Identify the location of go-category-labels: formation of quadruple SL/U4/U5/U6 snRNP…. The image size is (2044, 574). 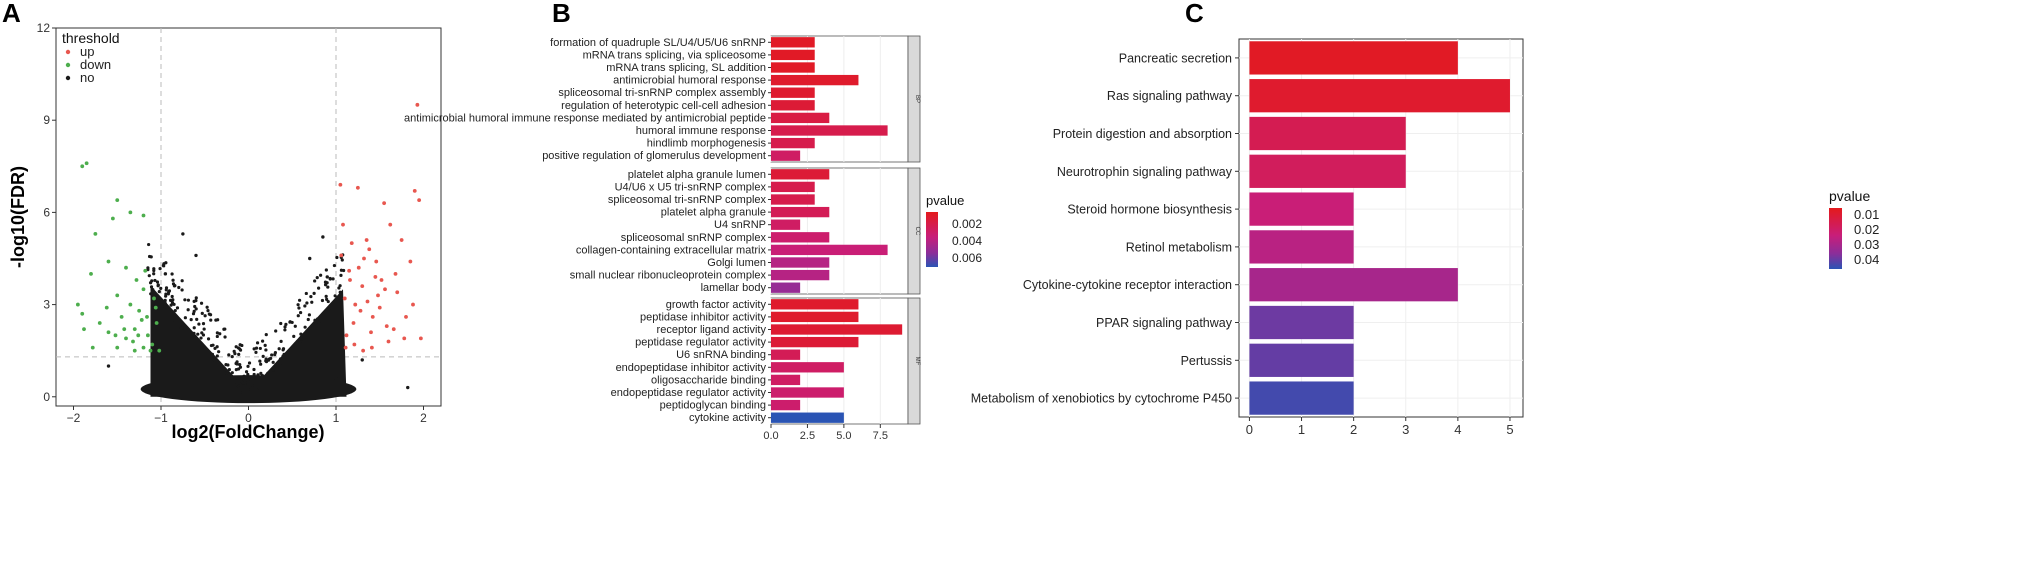
(587, 230).